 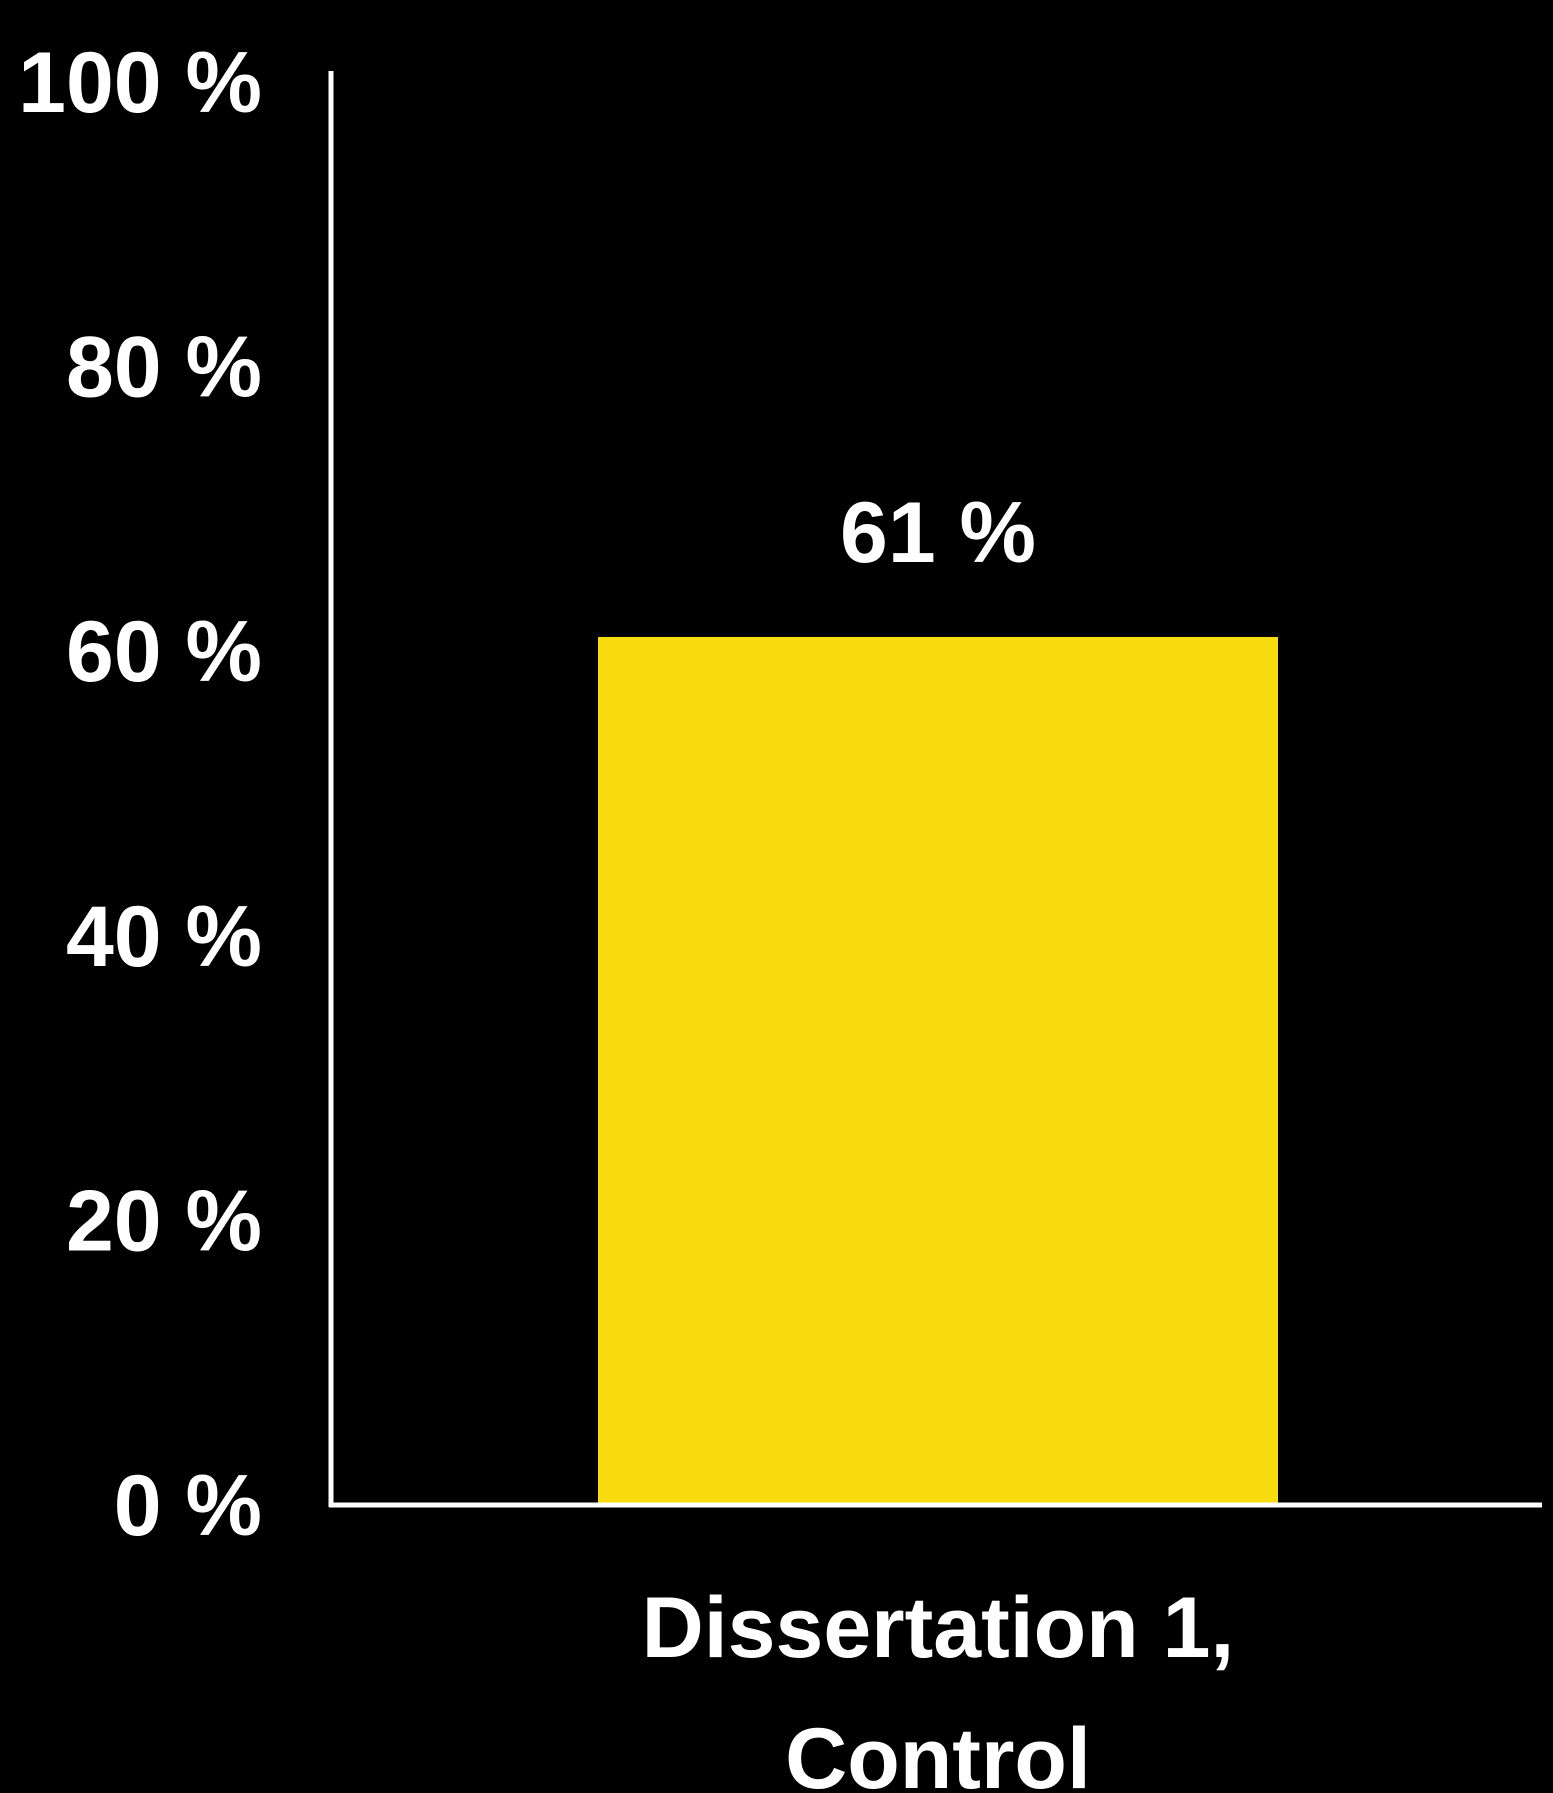 I want to click on y-tick-label: 40 %, so click(x=164, y=937).